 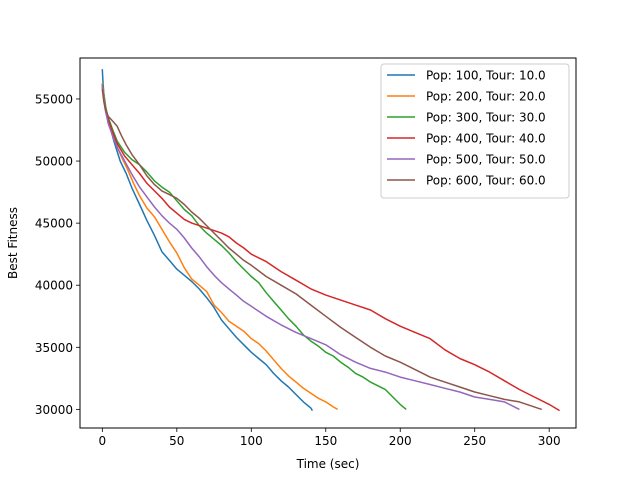 I want to click on x-axis: 0 50 100 150 200 250 300, so click(x=330, y=438).